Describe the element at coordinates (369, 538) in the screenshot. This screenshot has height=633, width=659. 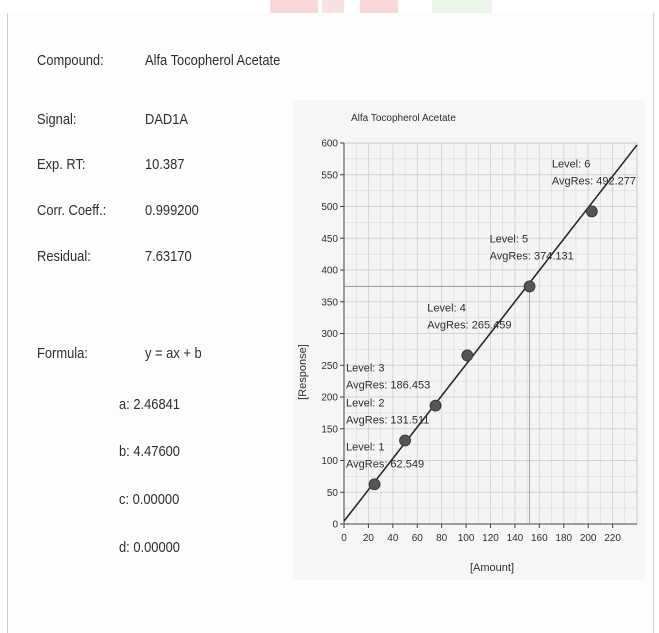
I see `x-tick-label: 20` at that location.